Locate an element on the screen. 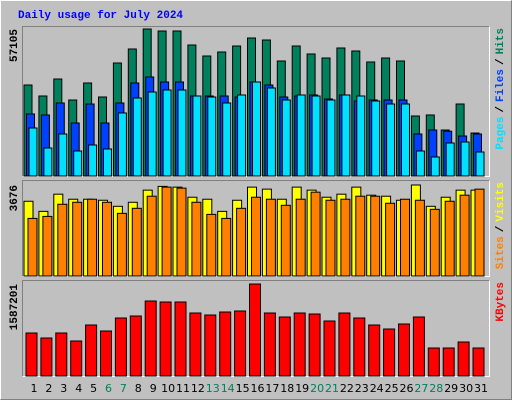 This screenshot has width=512, height=400. legend-entry: Files is located at coordinates (501, 85).